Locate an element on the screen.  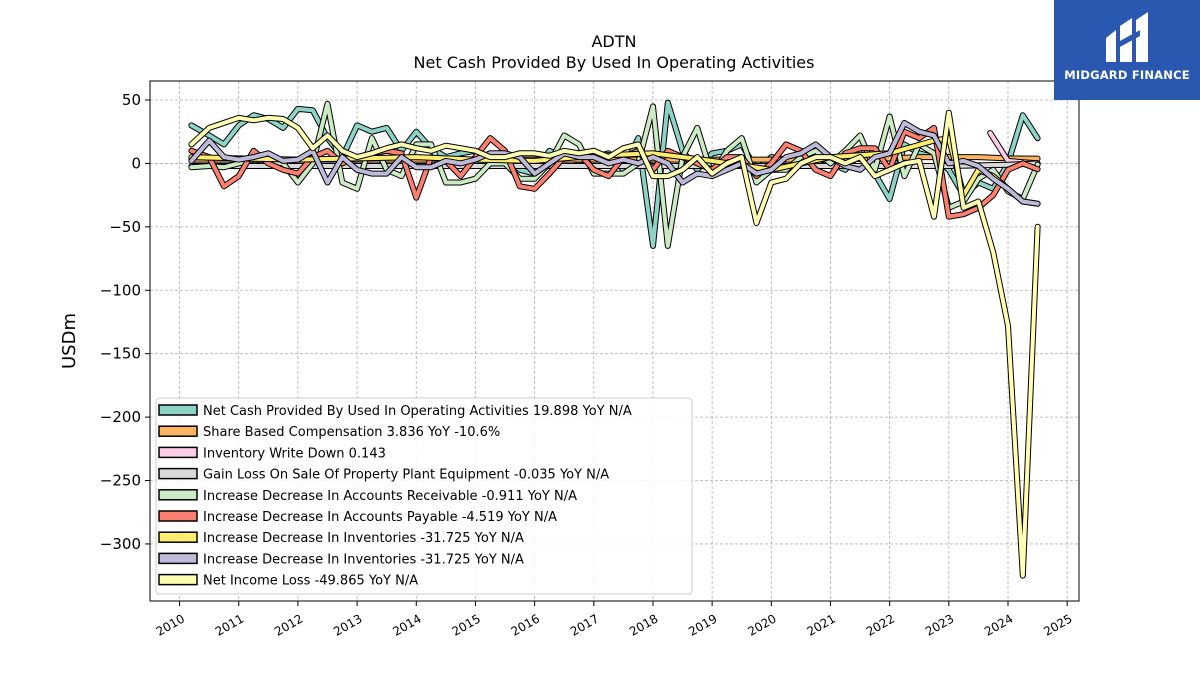
y-tick-label: −150 is located at coordinates (120, 354).